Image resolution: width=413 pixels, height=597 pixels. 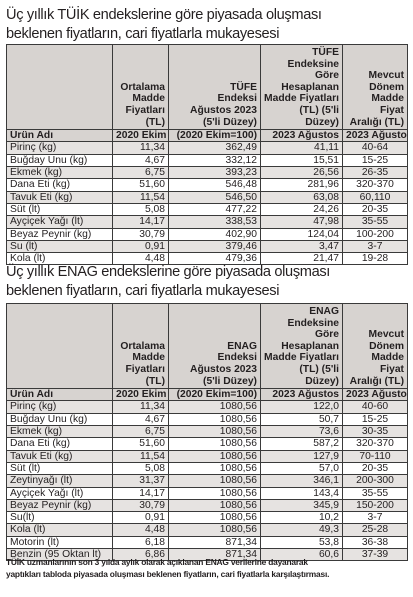 I want to click on enag-subheader-base-date: 2020 Ekim, so click(x=140, y=395).